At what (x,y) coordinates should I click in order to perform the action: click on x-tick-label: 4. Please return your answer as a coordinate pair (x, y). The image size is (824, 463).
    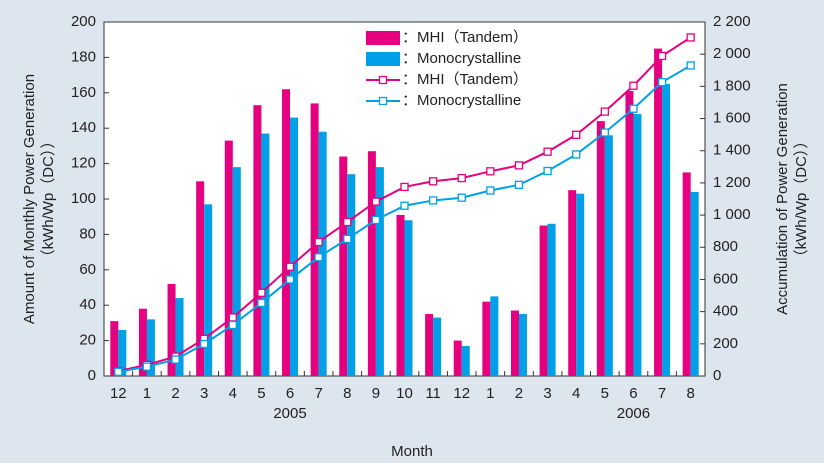
    Looking at the image, I should click on (233, 393).